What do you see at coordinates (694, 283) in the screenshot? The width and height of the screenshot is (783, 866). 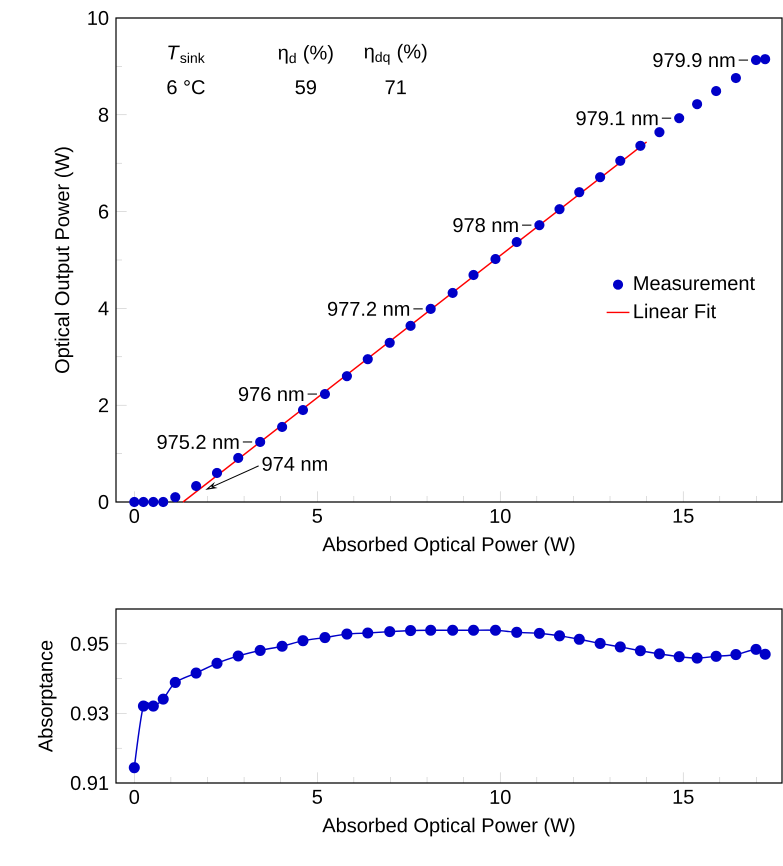 I see `legend-label: Measurement` at bounding box center [694, 283].